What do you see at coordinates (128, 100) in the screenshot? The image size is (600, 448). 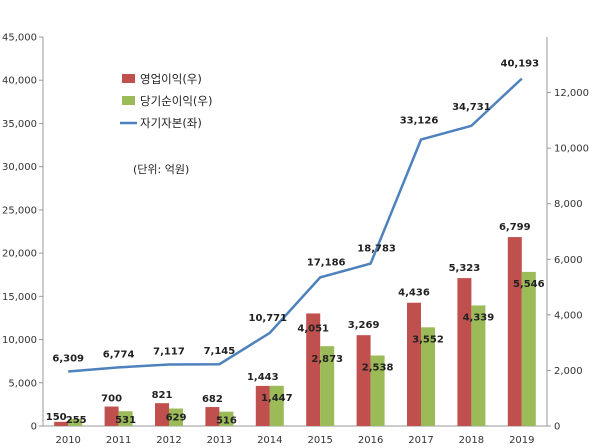 I see `legend-swatch-net-income` at bounding box center [128, 100].